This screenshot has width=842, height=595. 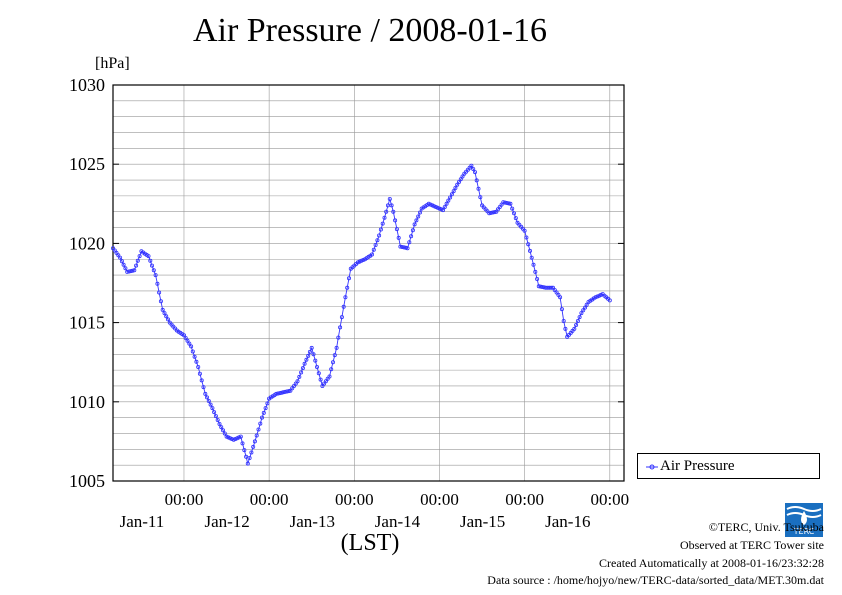 I want to click on y-tick-label: 1025, so click(x=87, y=164).